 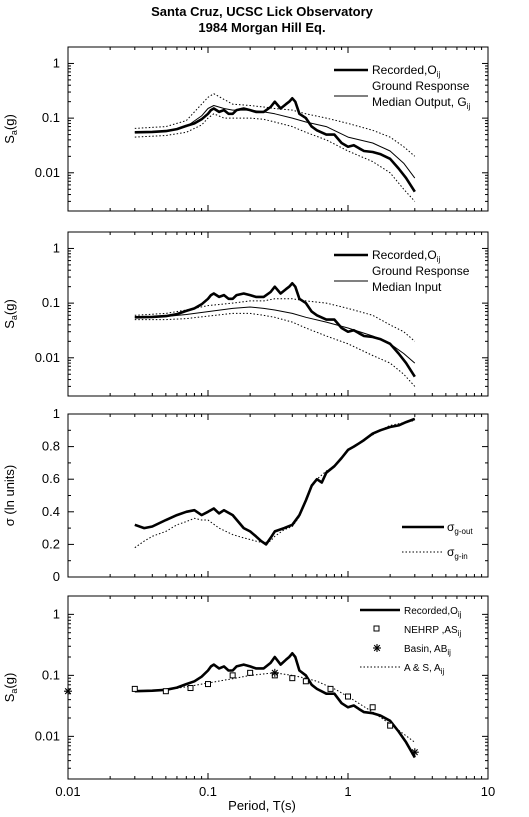 What do you see at coordinates (457, 553) in the screenshot?
I see `legend-label: σg-in` at bounding box center [457, 553].